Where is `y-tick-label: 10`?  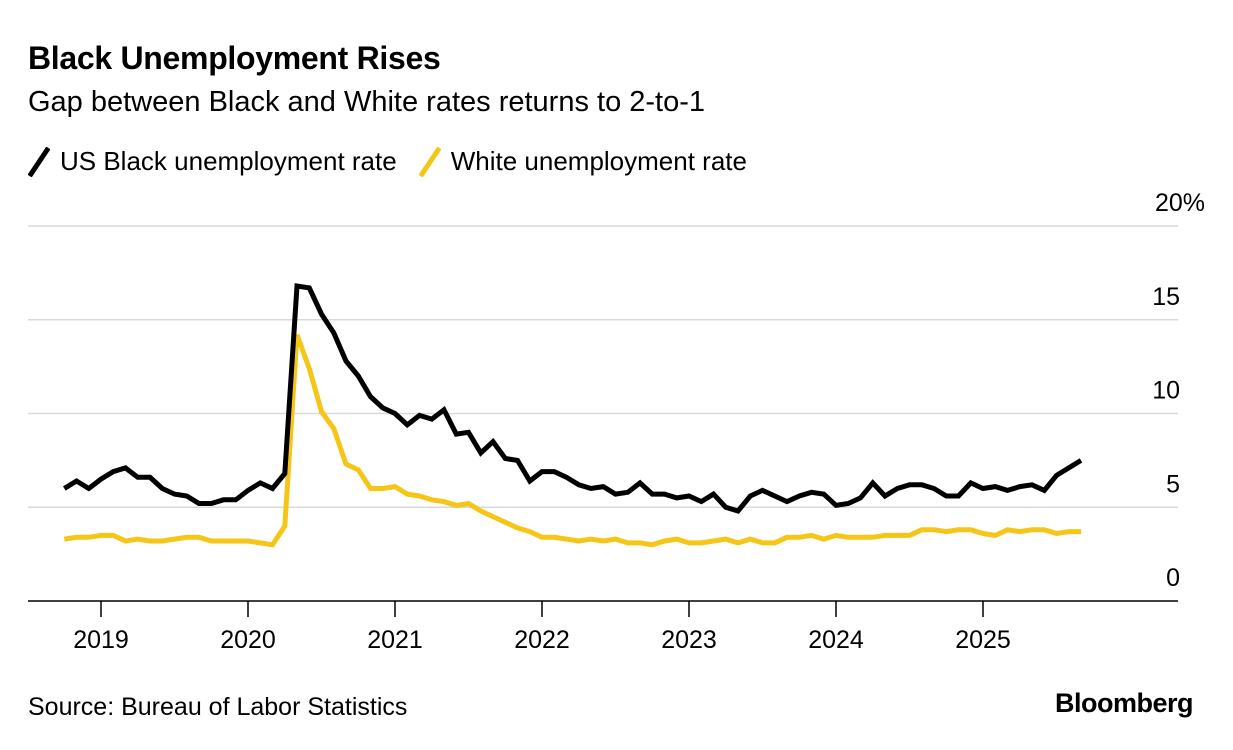 y-tick-label: 10 is located at coordinates (1166, 391).